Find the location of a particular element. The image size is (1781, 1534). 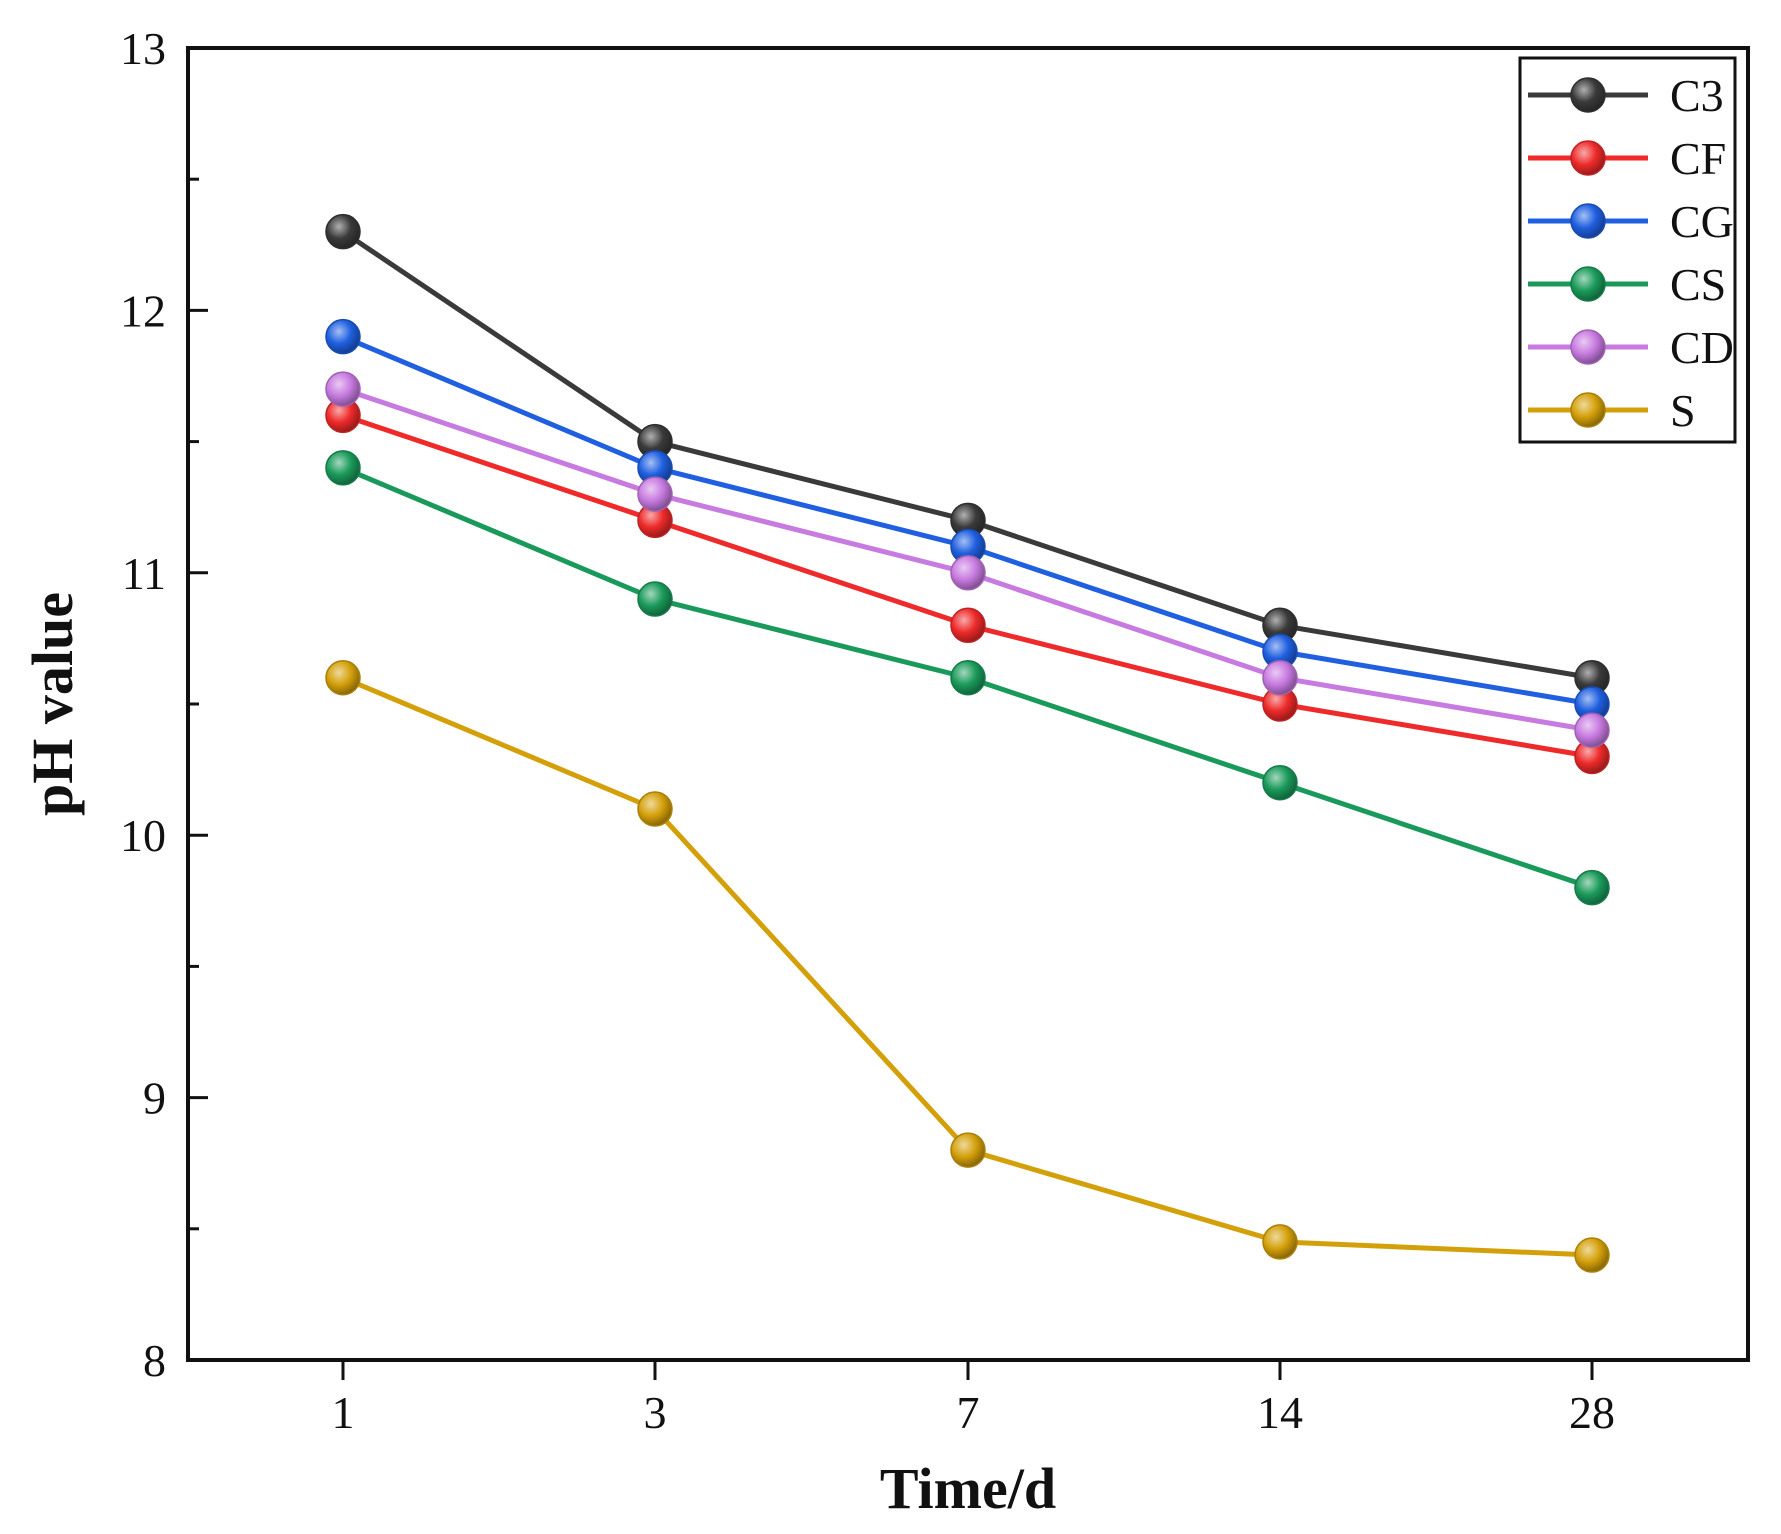

legend-label: S is located at coordinates (1683, 410).